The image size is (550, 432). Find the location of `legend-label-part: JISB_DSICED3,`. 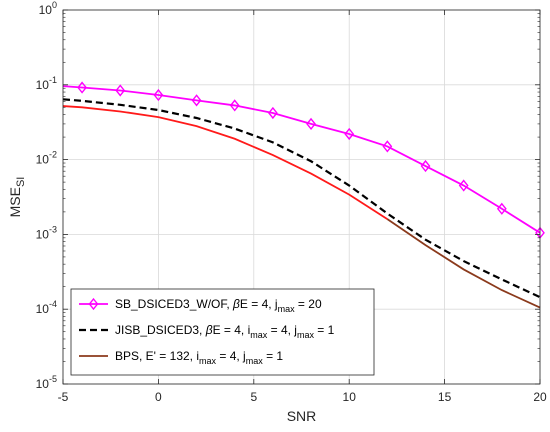

legend-label-part: JISB_DSICED3, is located at coordinates (160, 330).